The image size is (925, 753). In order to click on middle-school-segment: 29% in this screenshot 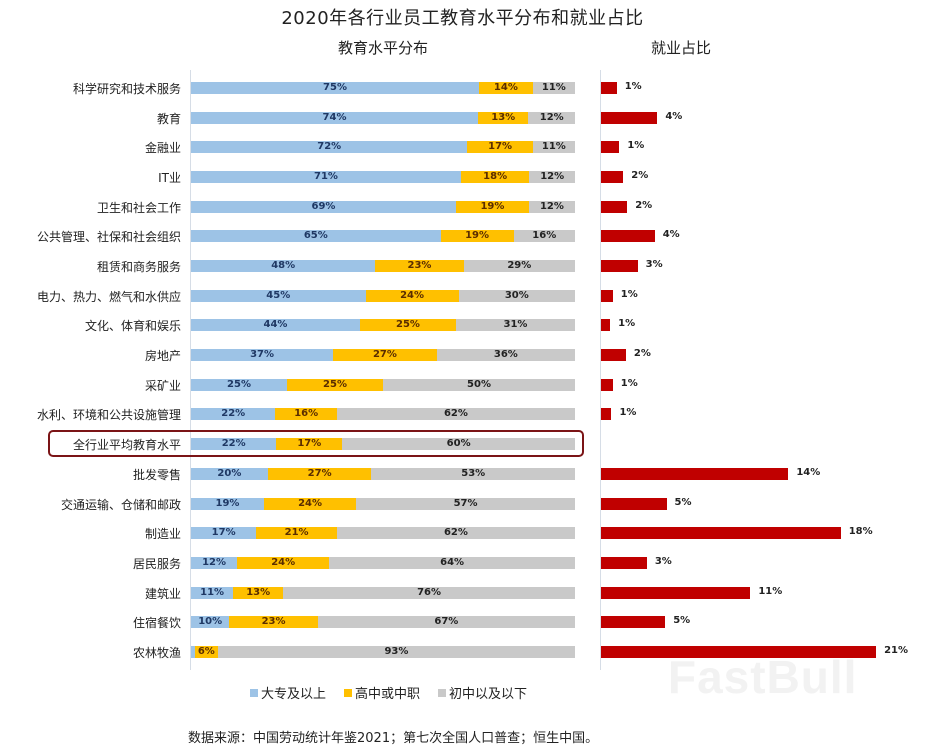, I will do `click(519, 266)`.